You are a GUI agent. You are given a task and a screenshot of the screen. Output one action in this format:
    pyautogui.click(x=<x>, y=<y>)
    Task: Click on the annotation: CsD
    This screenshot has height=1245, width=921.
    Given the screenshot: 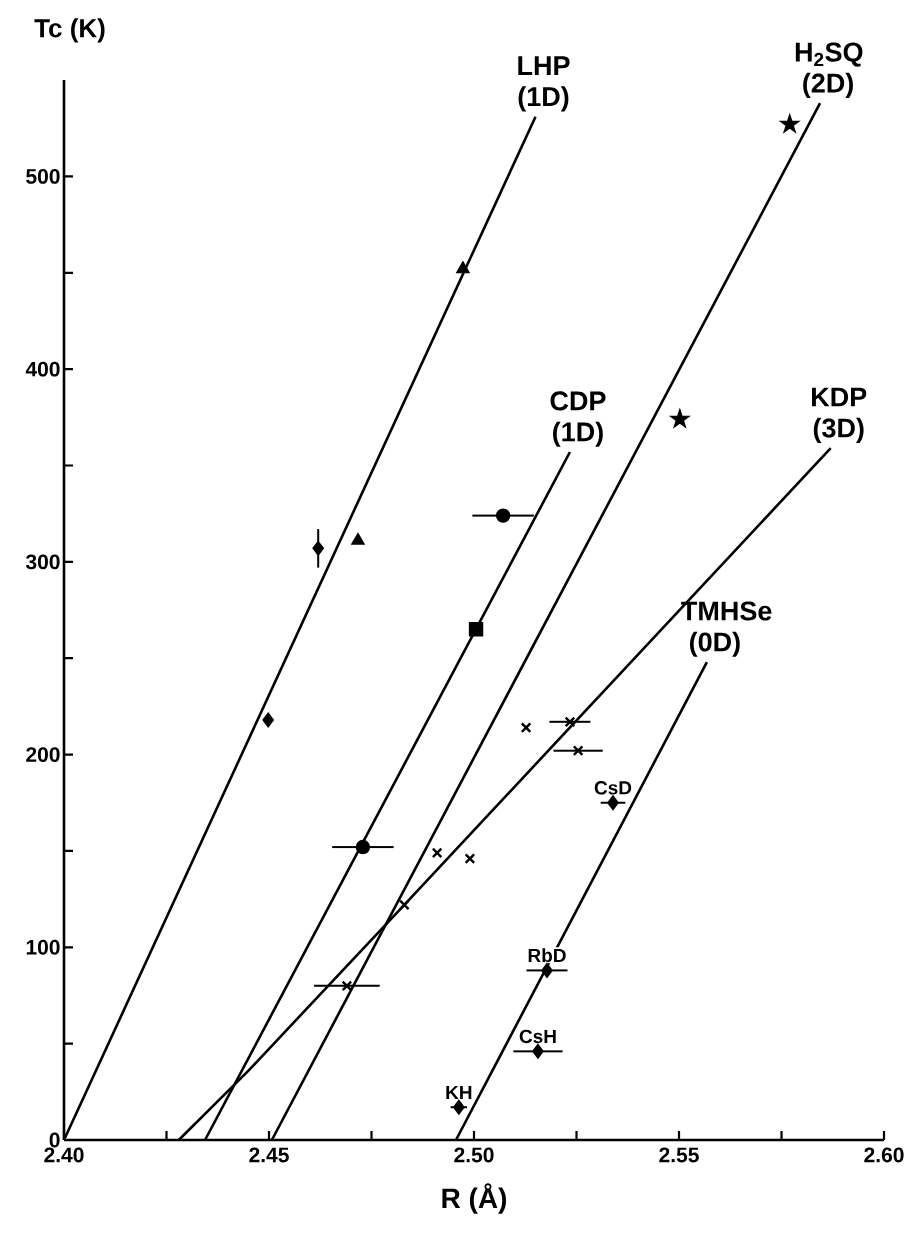 What is the action you would take?
    pyautogui.click(x=613, y=788)
    